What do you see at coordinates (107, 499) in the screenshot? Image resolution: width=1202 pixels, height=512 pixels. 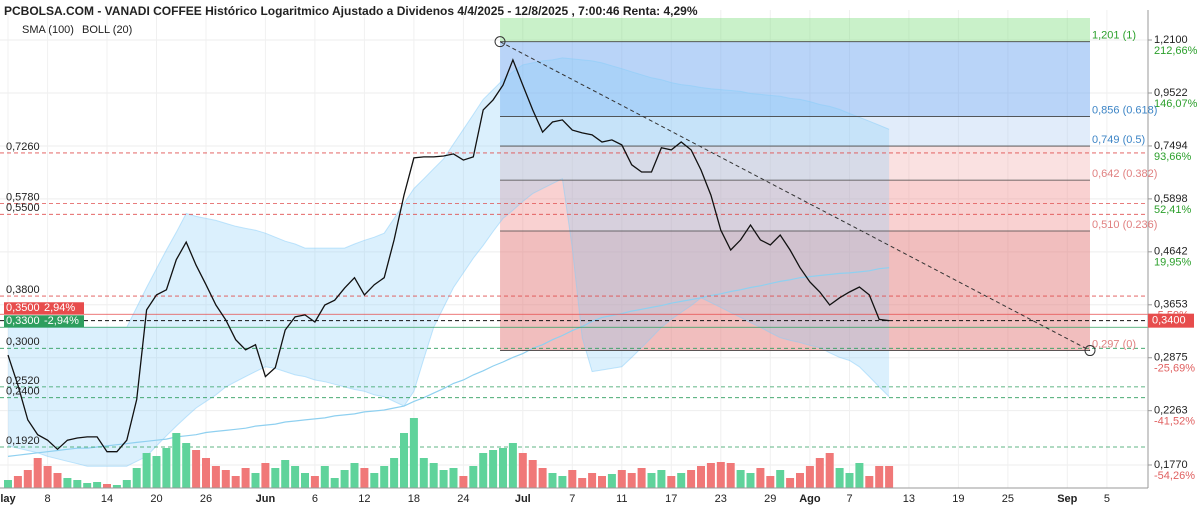 I see `x-tick-label: 14` at bounding box center [107, 499].